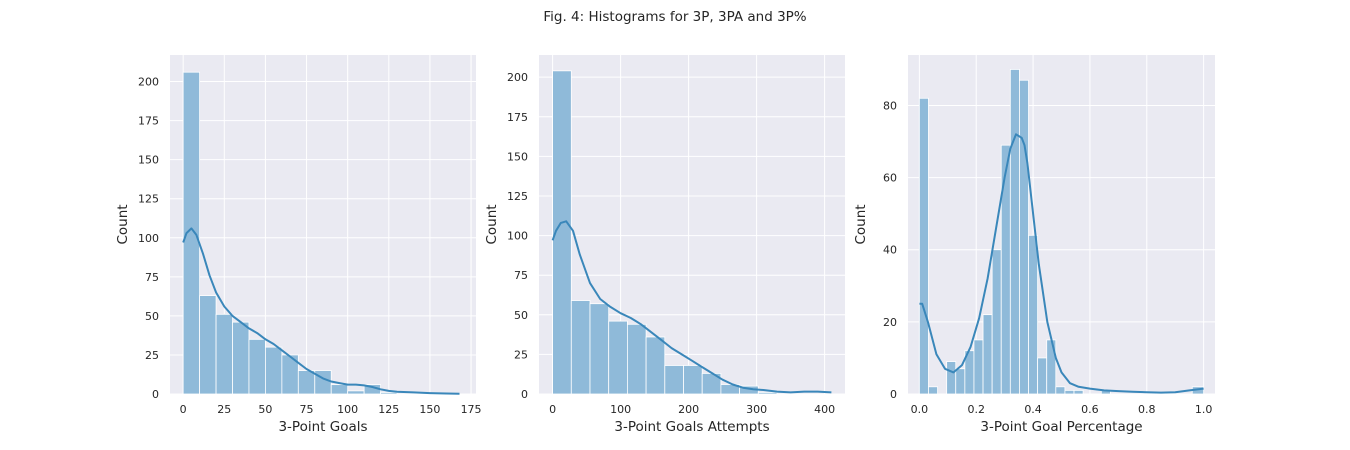 This screenshot has width=1350, height=450. Describe the element at coordinates (824, 409) in the screenshot. I see `x-tick-label: 400` at that location.